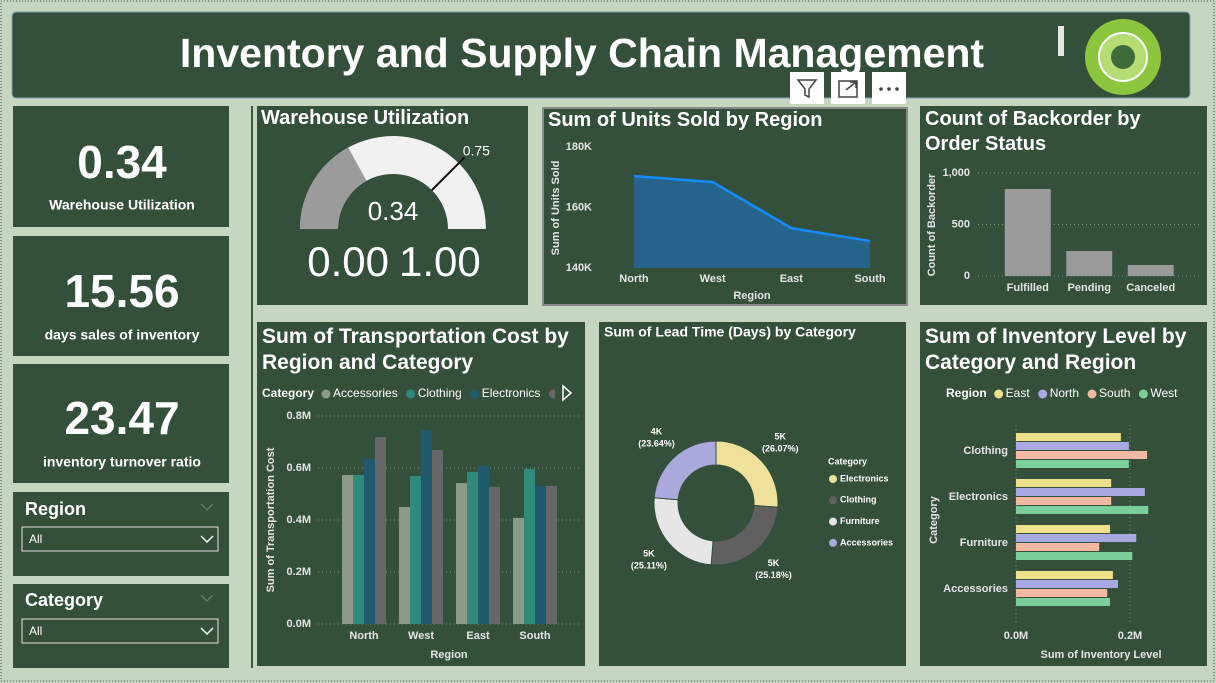 The height and width of the screenshot is (683, 1216). What do you see at coordinates (730, 332) in the screenshot?
I see `chart-title: Sum of Lead Time (Days) by Category` at bounding box center [730, 332].